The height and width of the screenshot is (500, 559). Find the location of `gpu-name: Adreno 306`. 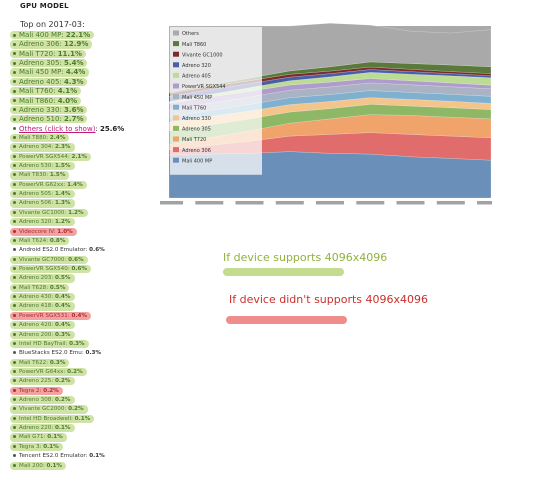

gpu-name: Adreno 306 is located at coordinates (39, 44).